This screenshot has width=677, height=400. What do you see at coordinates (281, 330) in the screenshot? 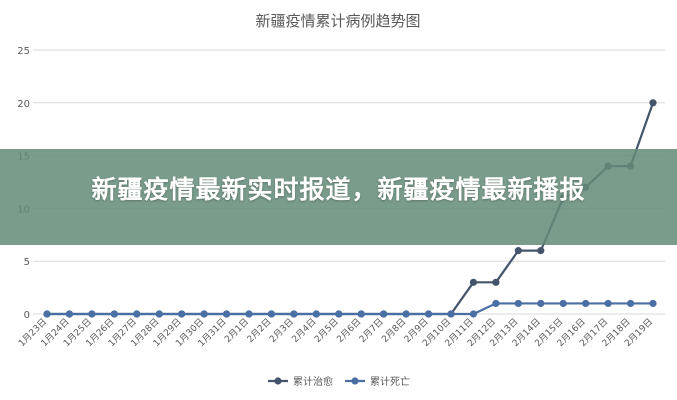
I see `x-tick-label: 2月3日` at bounding box center [281, 330].